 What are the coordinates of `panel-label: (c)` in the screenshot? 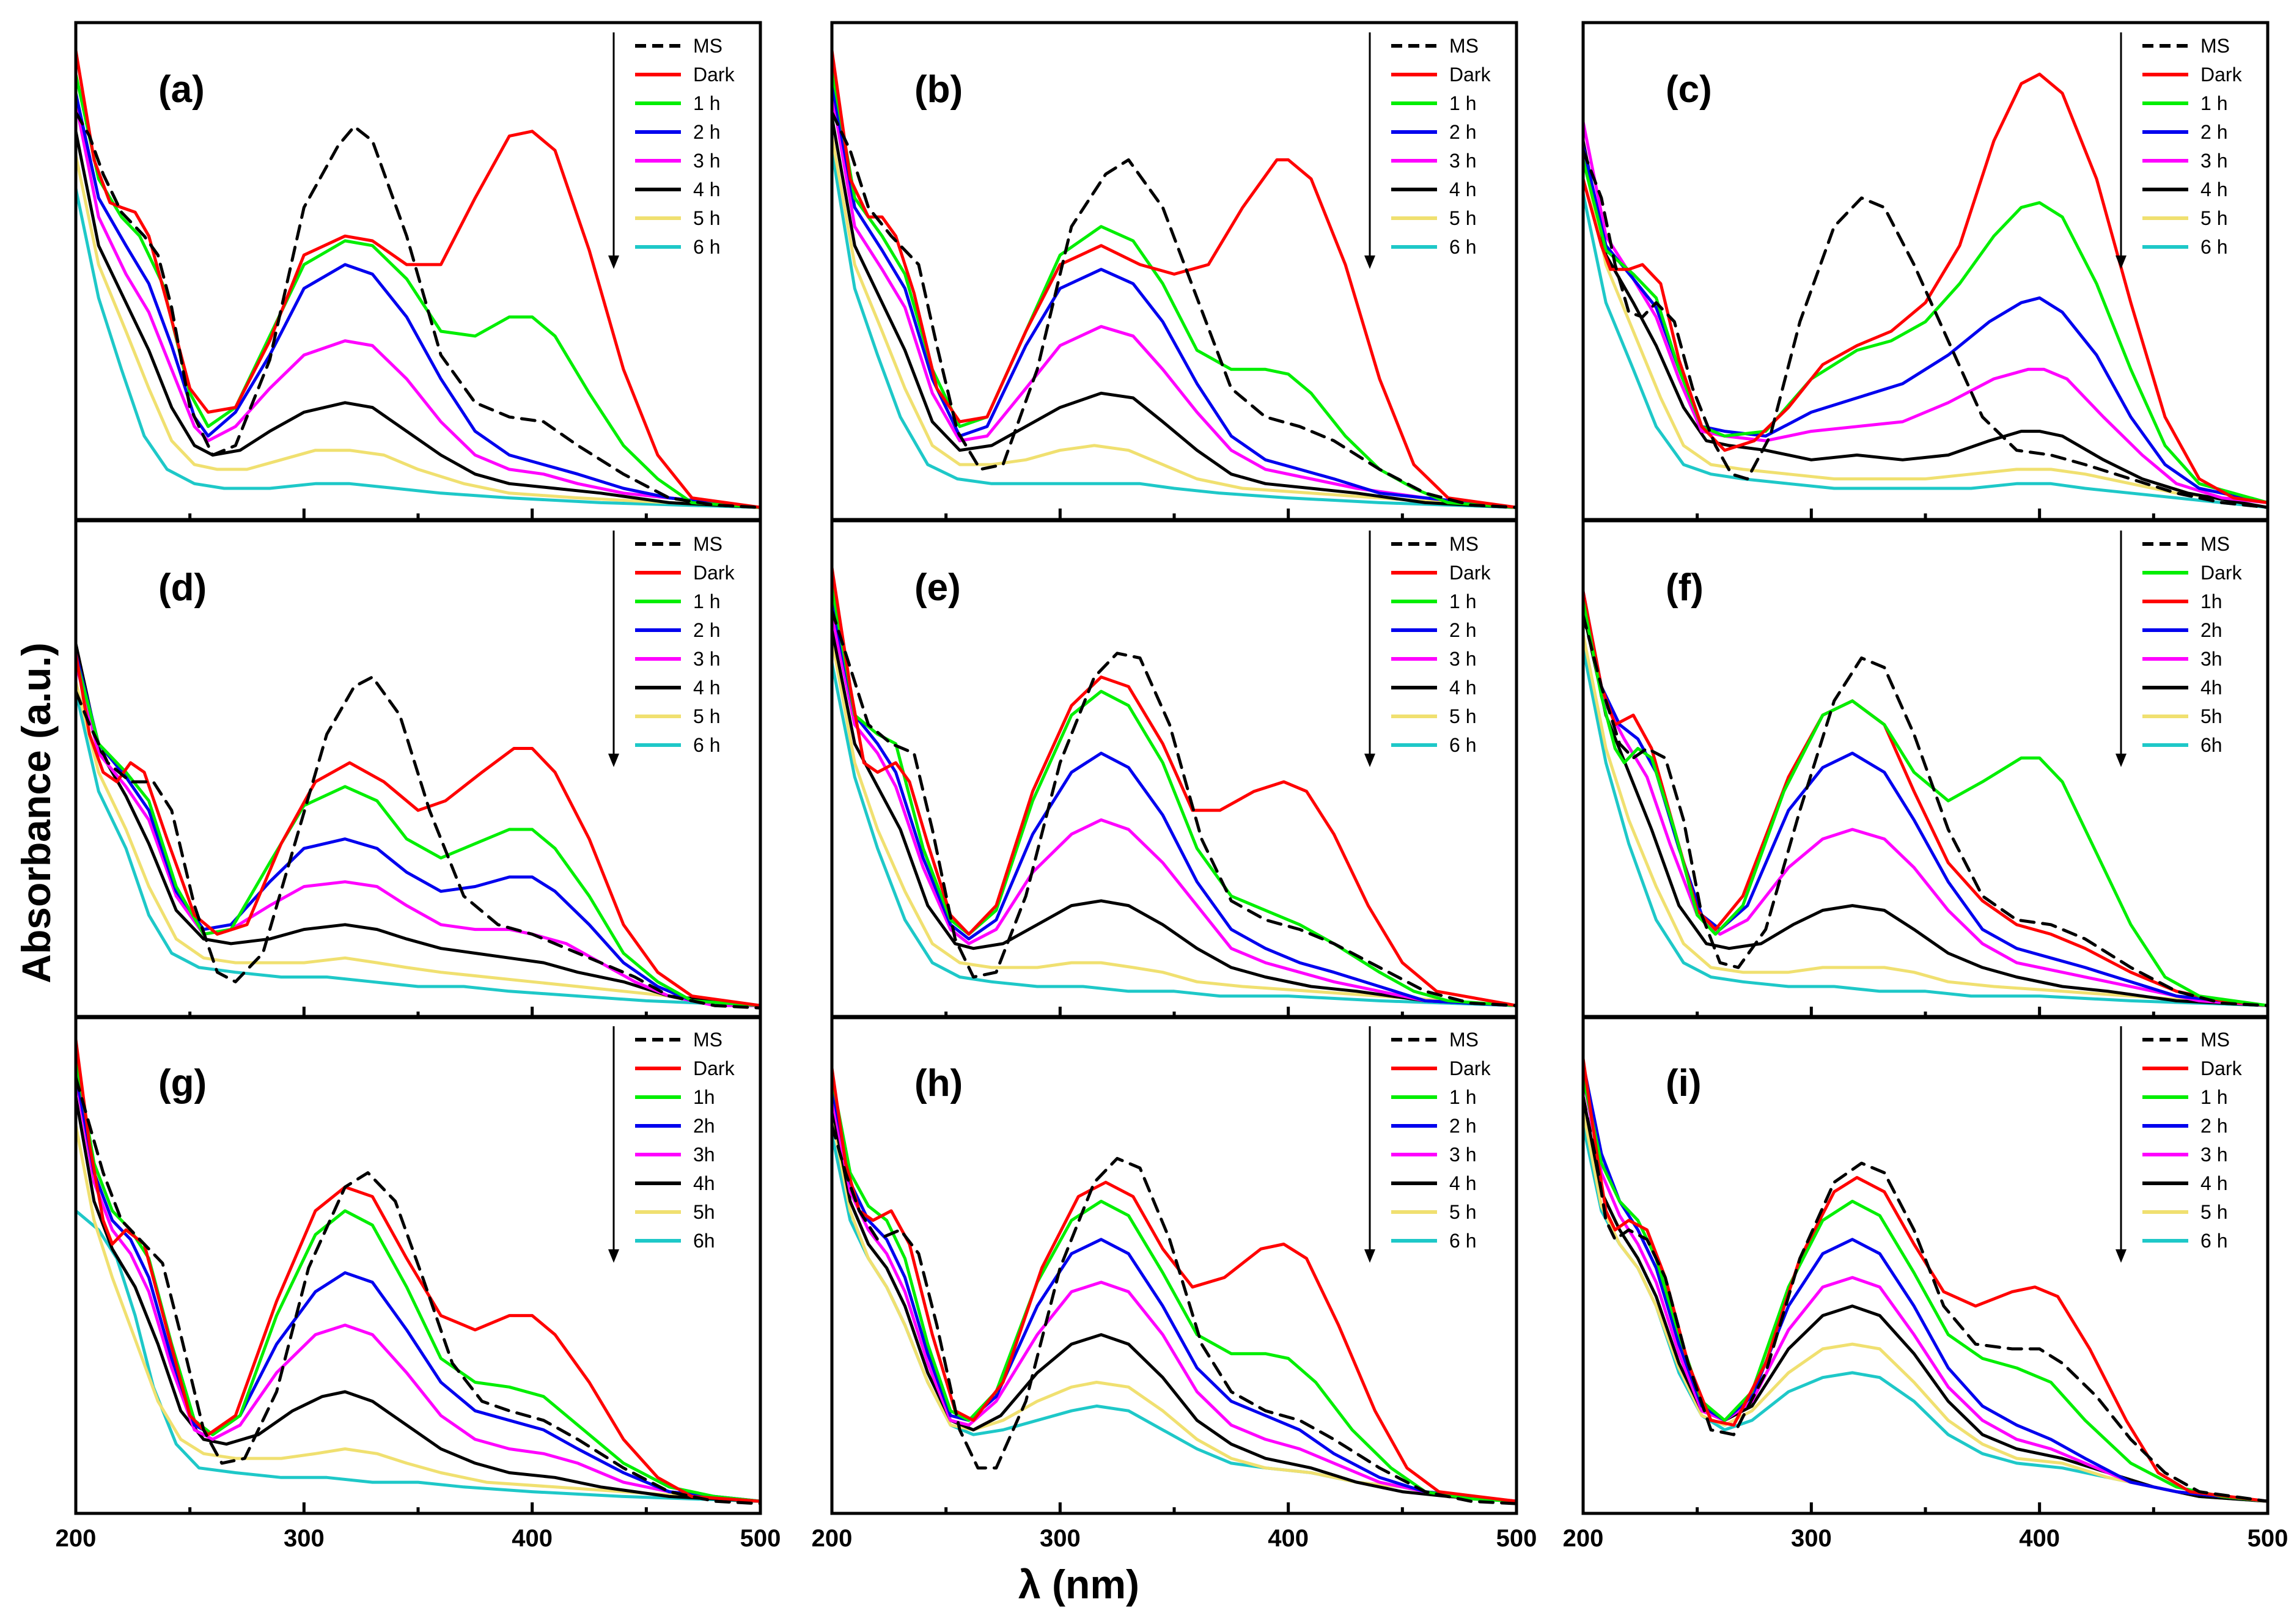 It's located at (1689, 89).